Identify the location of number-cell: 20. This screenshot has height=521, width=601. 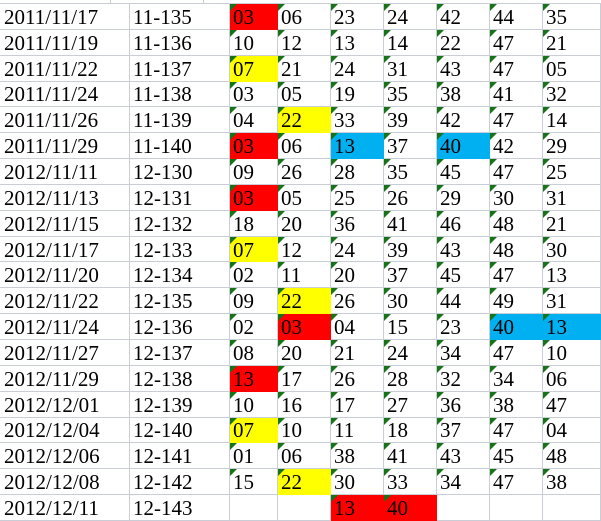
(304, 352).